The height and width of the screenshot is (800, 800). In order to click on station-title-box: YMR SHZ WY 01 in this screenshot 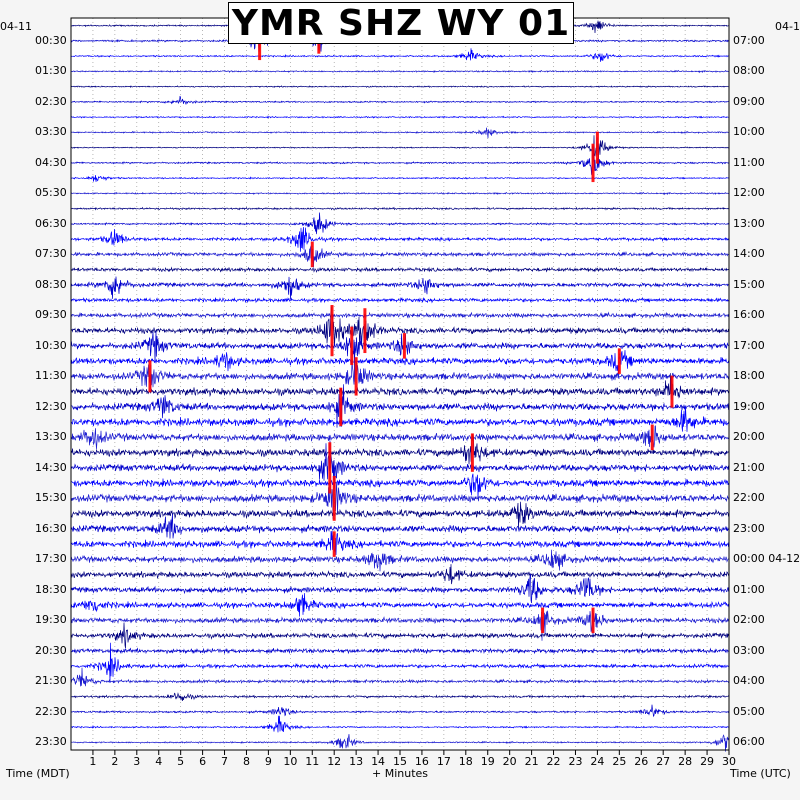, I will do `click(401, 23)`.